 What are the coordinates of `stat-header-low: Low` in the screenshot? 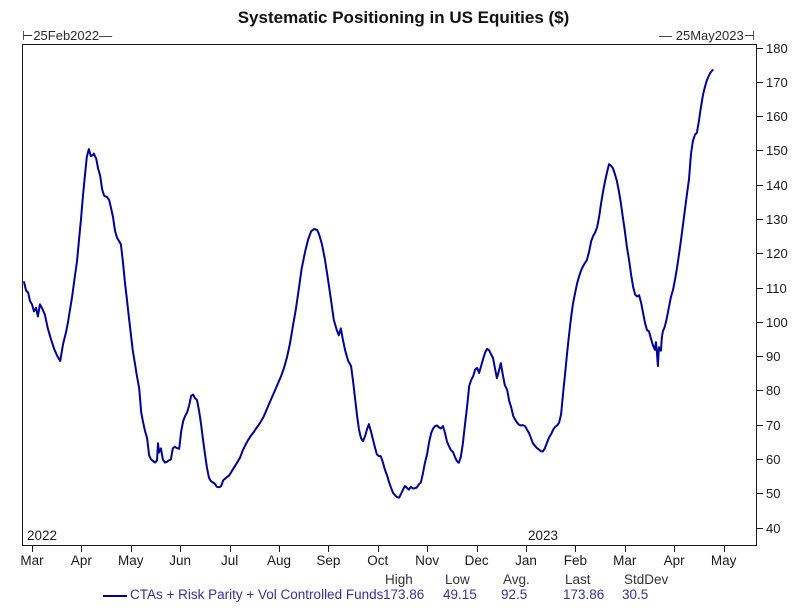 It's located at (457, 579).